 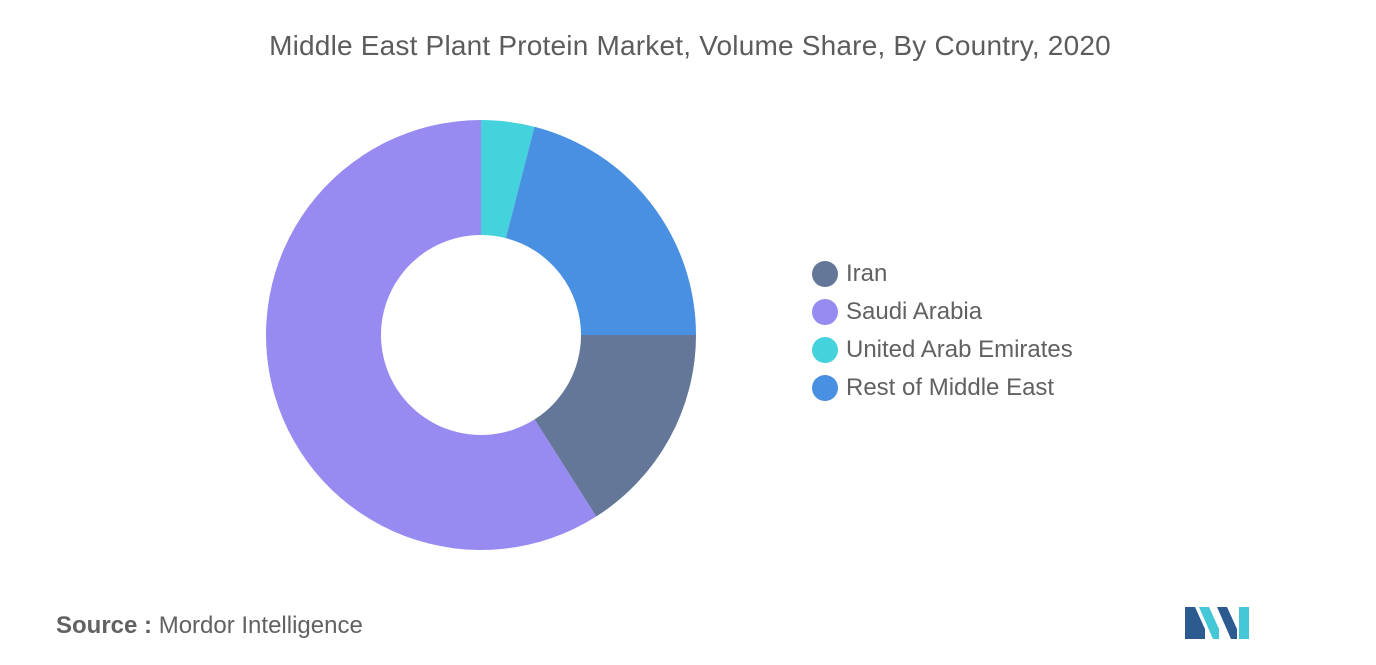 I want to click on mordor-intelligence-logo, so click(x=1217, y=623).